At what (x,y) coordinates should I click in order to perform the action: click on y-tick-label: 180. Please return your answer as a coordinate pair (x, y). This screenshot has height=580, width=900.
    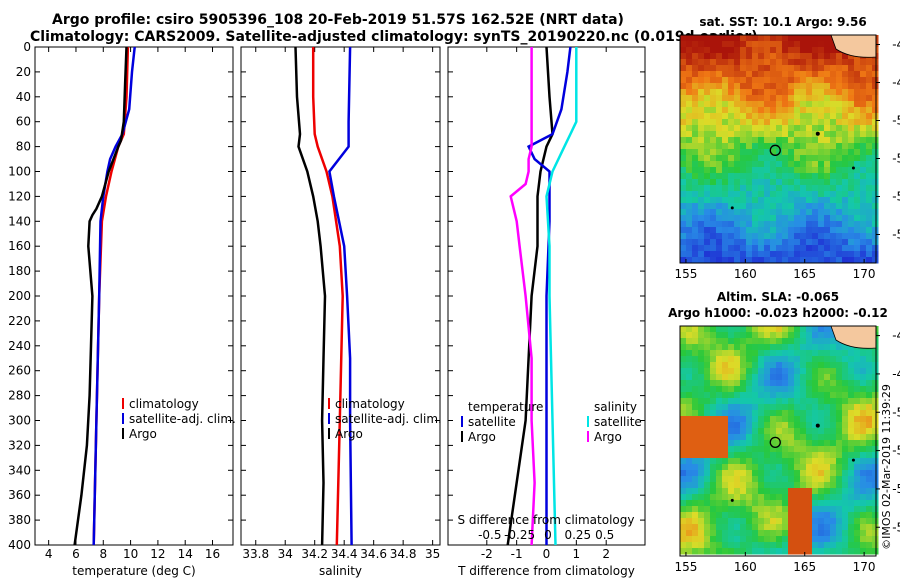
    Looking at the image, I should click on (19, 271).